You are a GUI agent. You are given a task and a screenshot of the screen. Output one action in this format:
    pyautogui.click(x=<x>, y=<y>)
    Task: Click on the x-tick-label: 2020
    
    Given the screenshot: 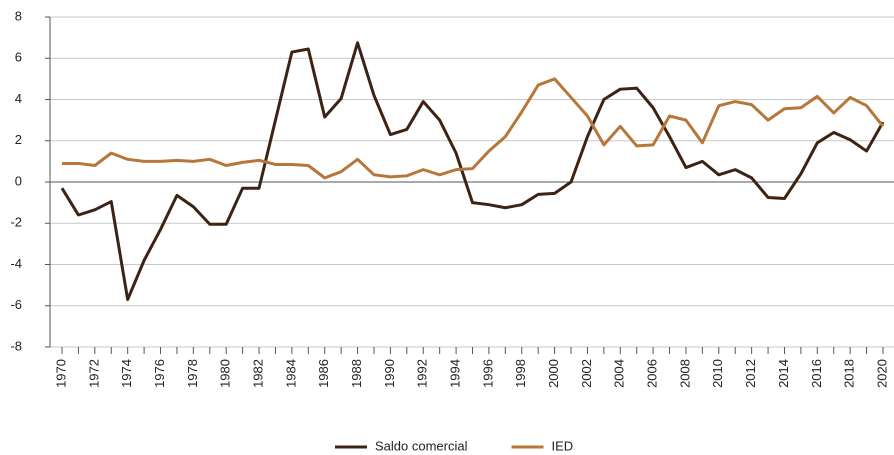 What is the action you would take?
    pyautogui.click(x=881, y=373)
    